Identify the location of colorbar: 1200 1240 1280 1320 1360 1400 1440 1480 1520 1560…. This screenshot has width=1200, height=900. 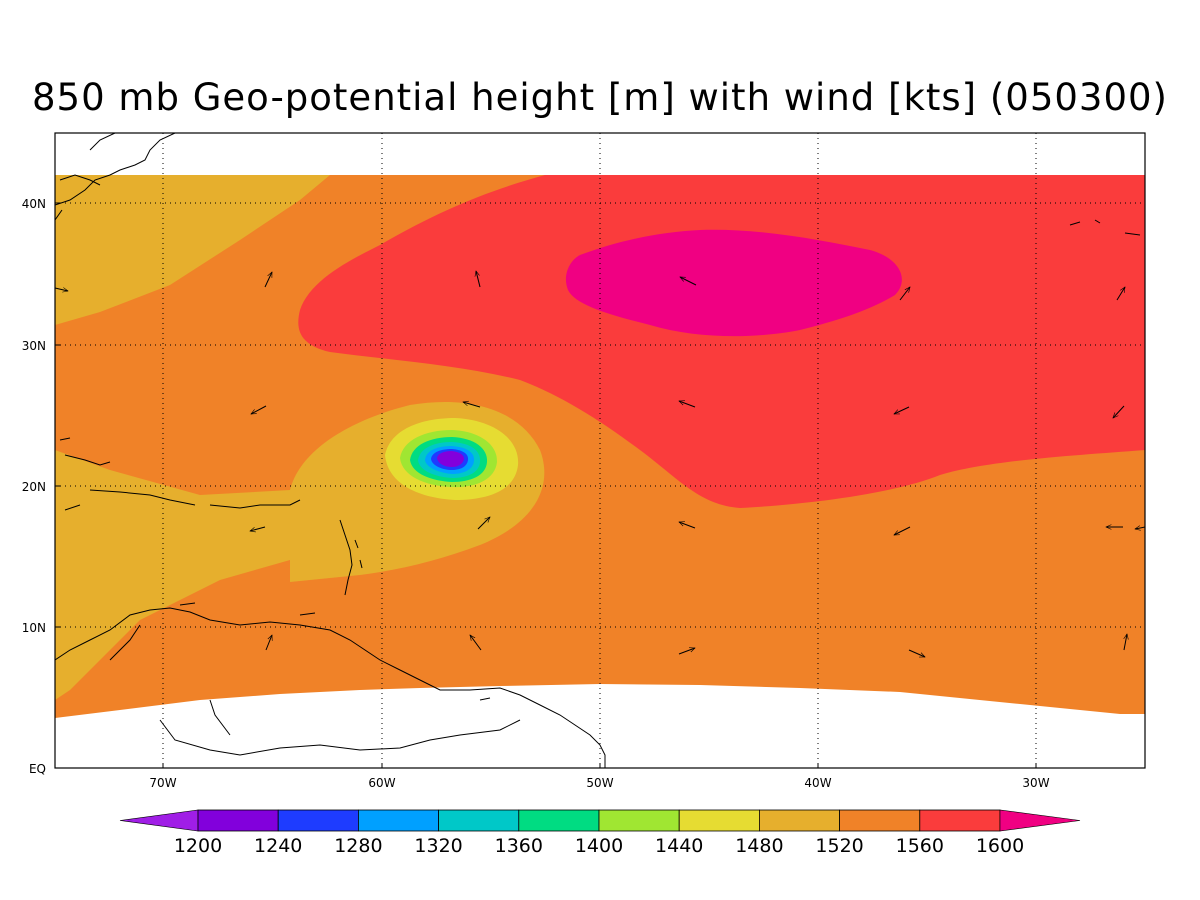
(600, 833).